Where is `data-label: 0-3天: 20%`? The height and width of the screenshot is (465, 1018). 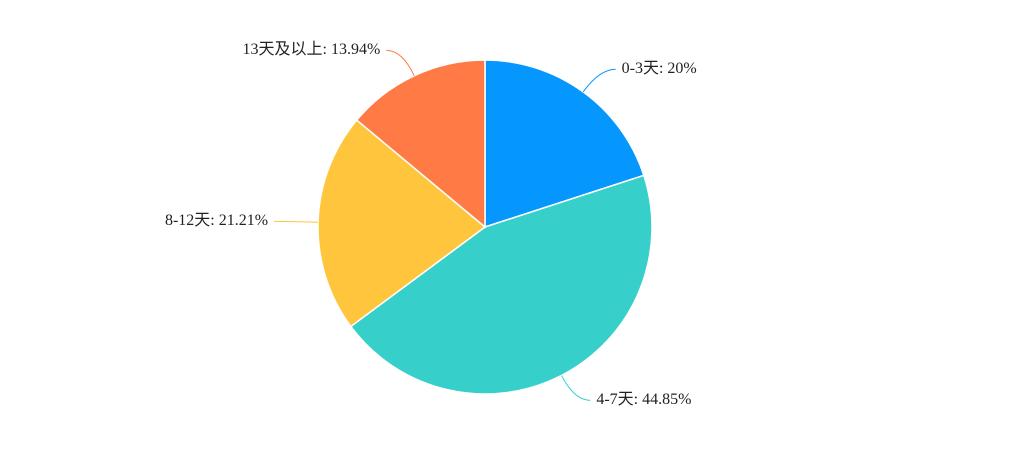
data-label: 0-3天: 20% is located at coordinates (659, 68).